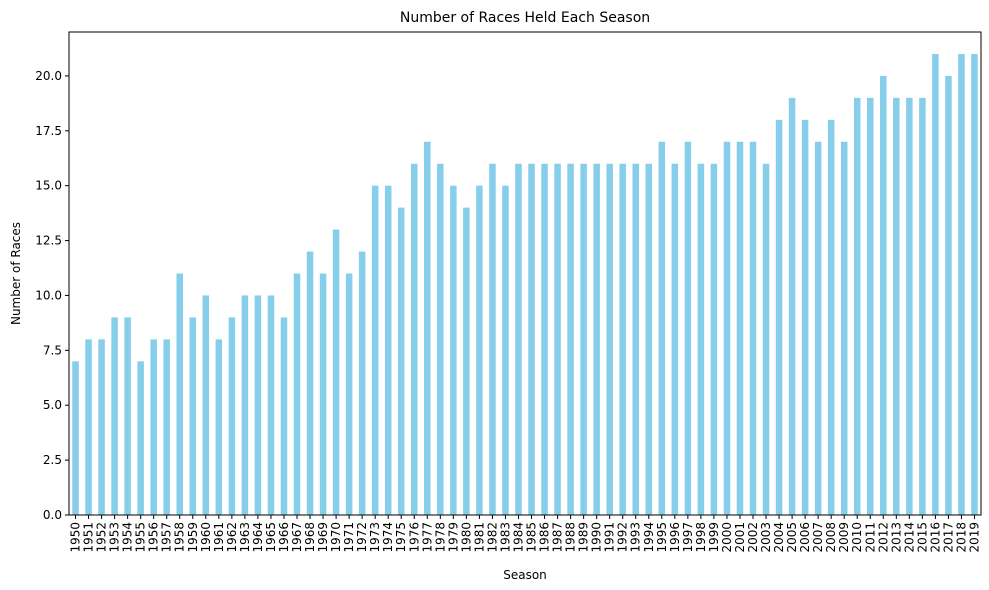 Image resolution: width=989 pixels, height=590 pixels. Describe the element at coordinates (505, 537) in the screenshot. I see `x-tick-label: 1983` at that location.